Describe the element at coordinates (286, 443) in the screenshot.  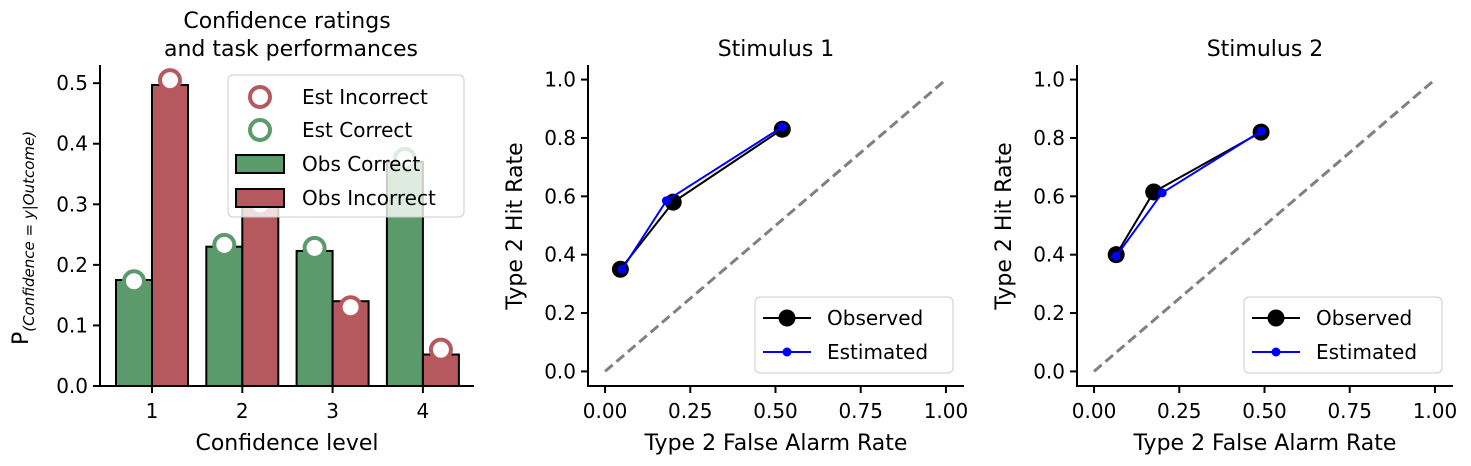
I see `x-axis-label: Confidence level` at that location.